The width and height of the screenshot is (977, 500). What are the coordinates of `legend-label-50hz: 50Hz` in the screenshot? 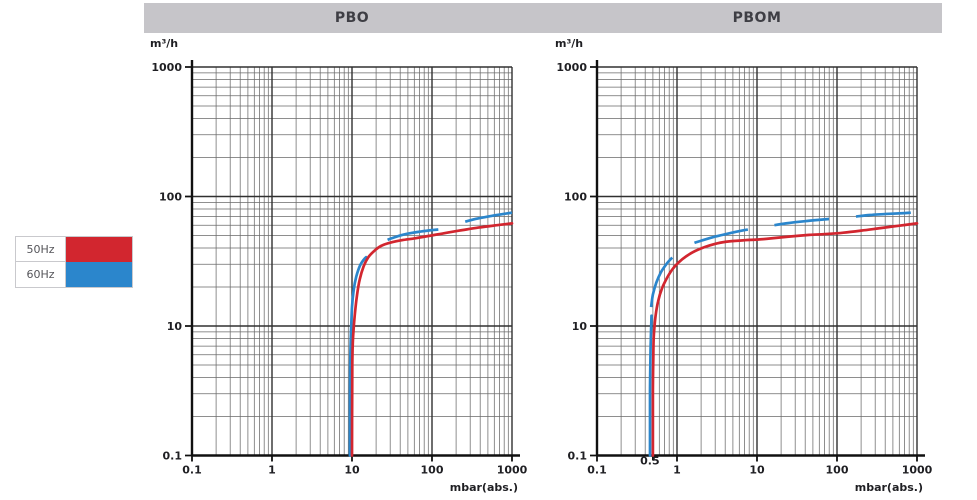 It's located at (41, 249).